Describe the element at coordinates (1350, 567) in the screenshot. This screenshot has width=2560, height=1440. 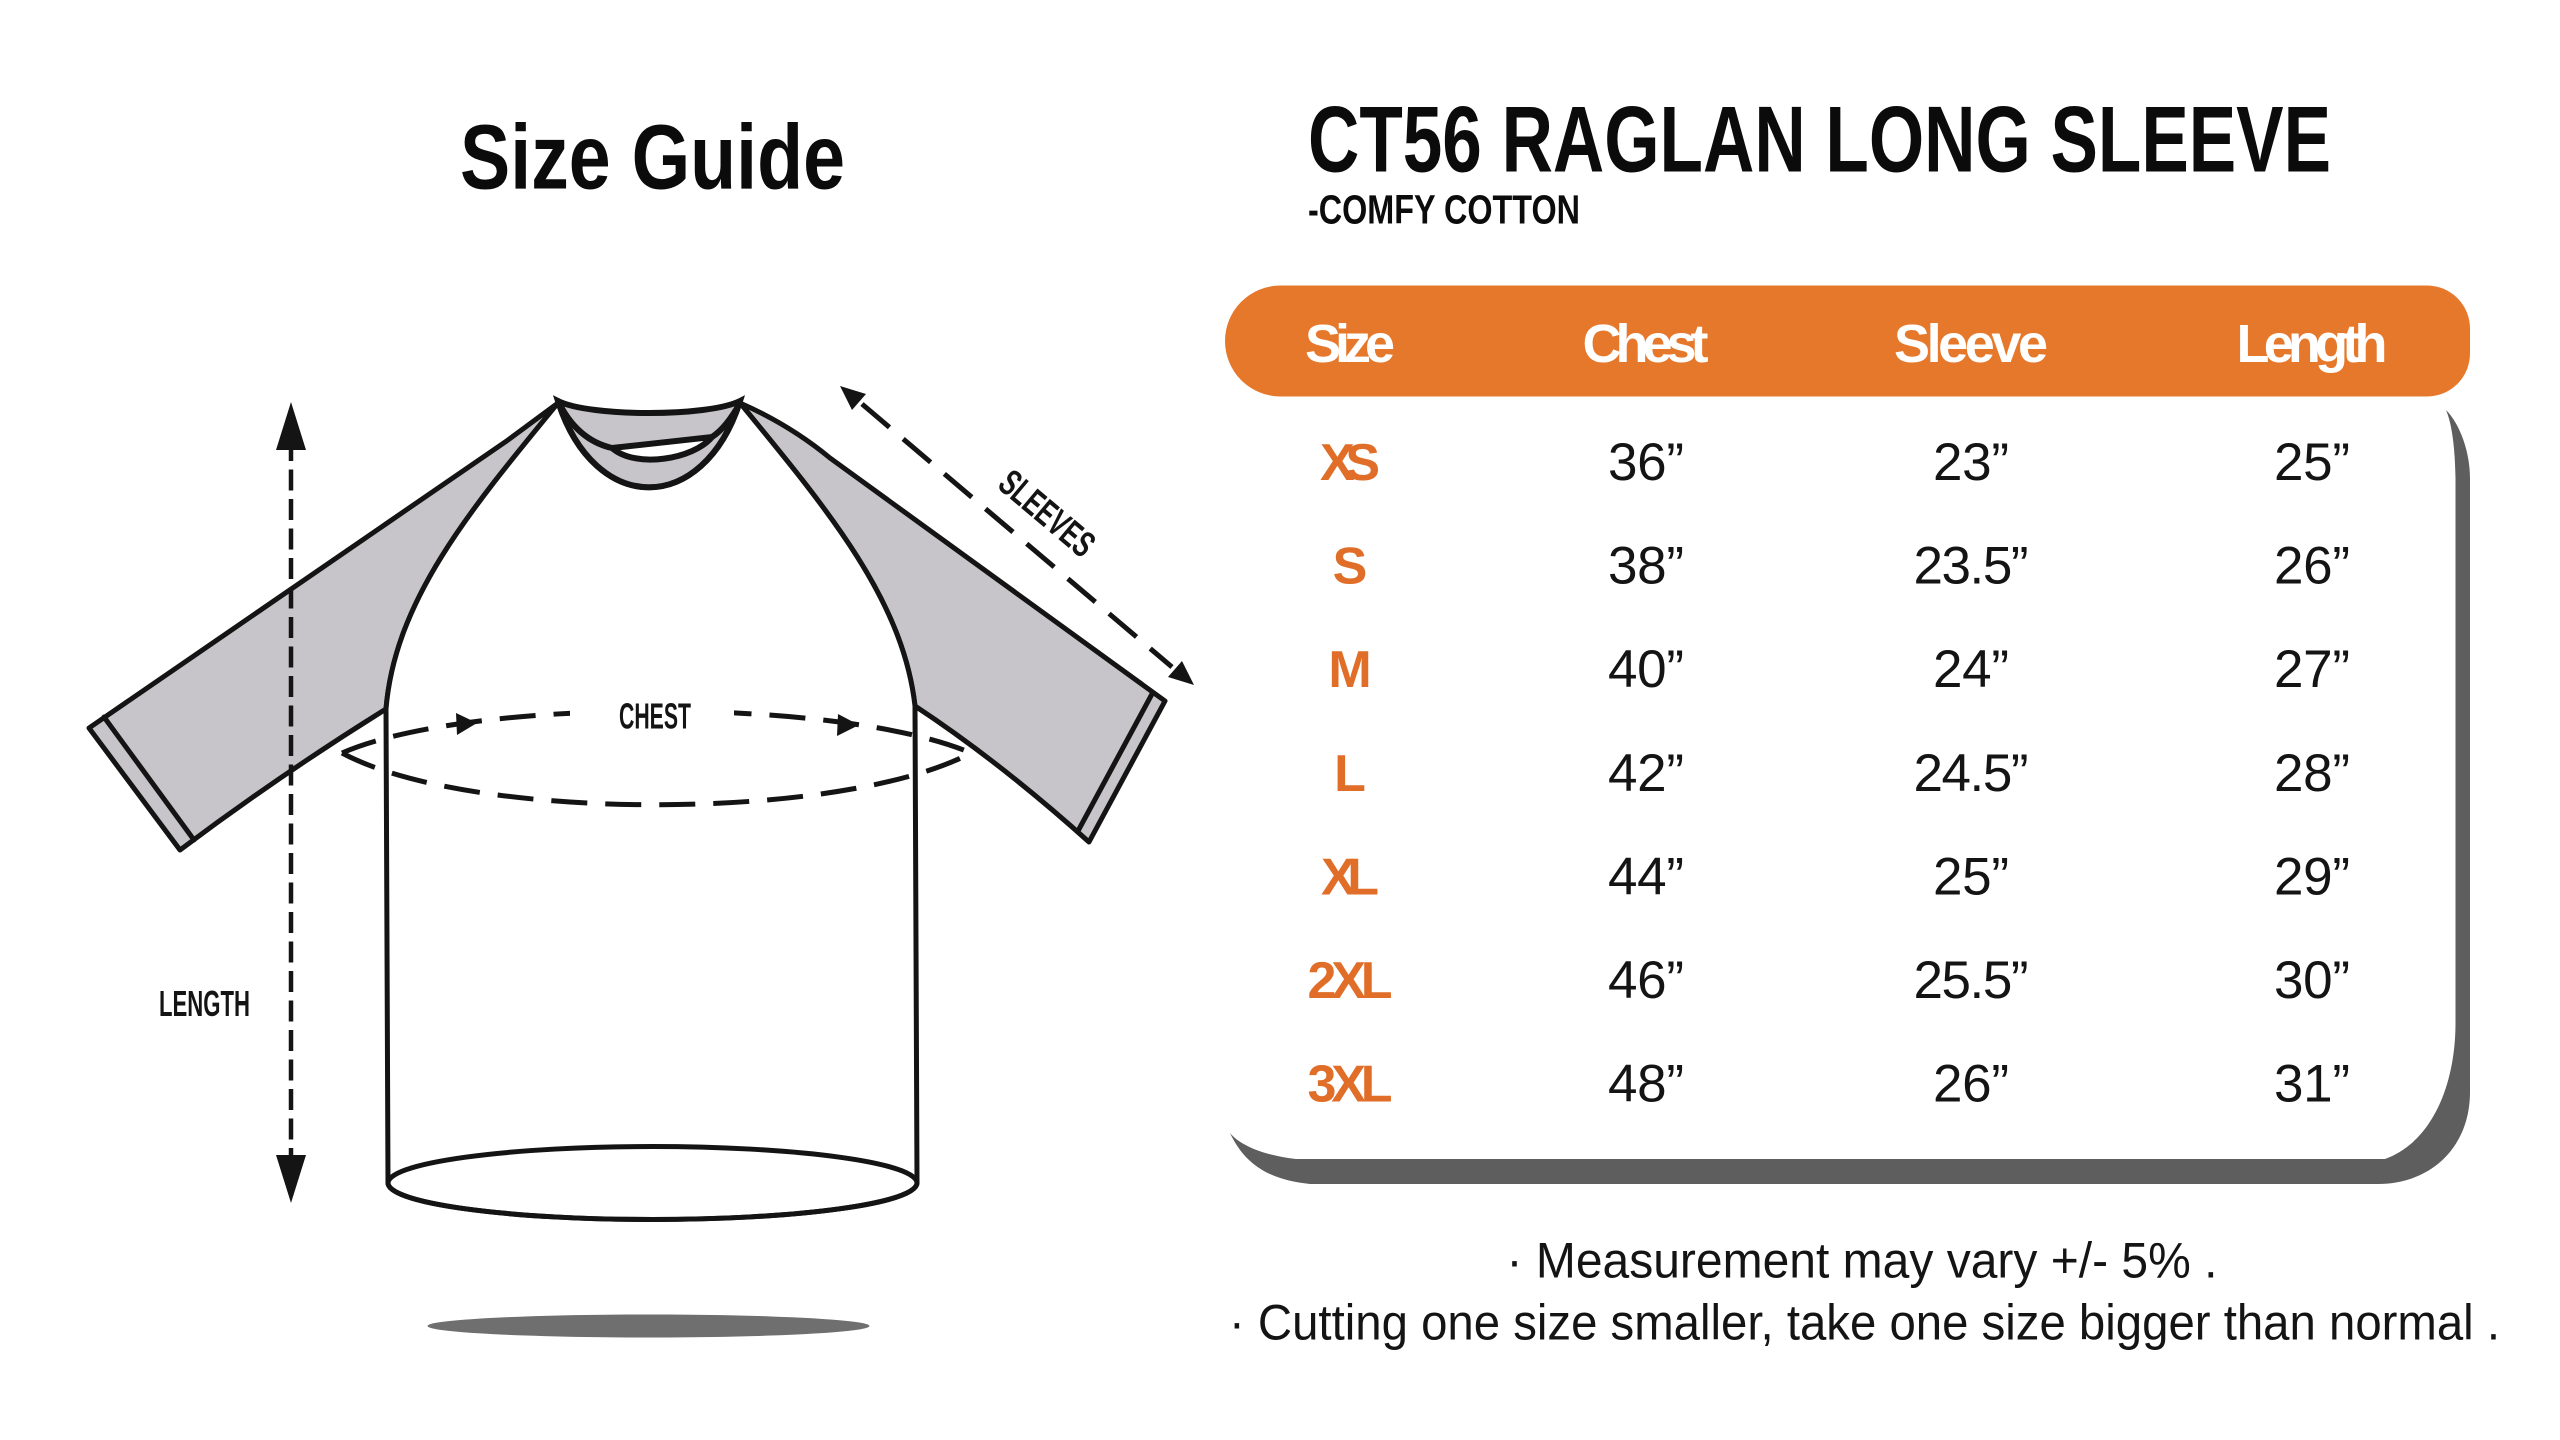
I see `svg-text: S` at that location.